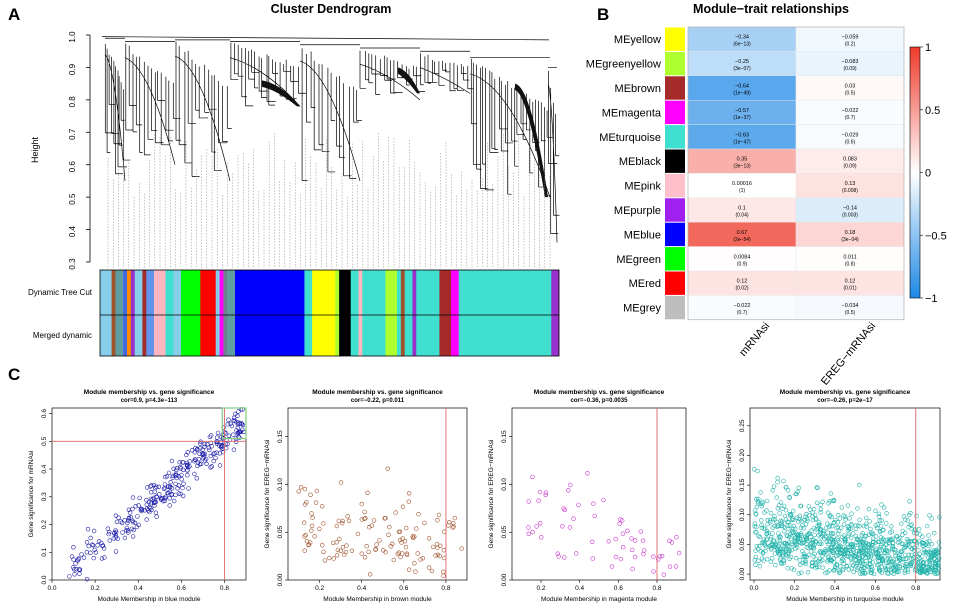 The height and width of the screenshot is (613, 957). I want to click on scatter-ytick-label: 0.15, so click(742, 484).